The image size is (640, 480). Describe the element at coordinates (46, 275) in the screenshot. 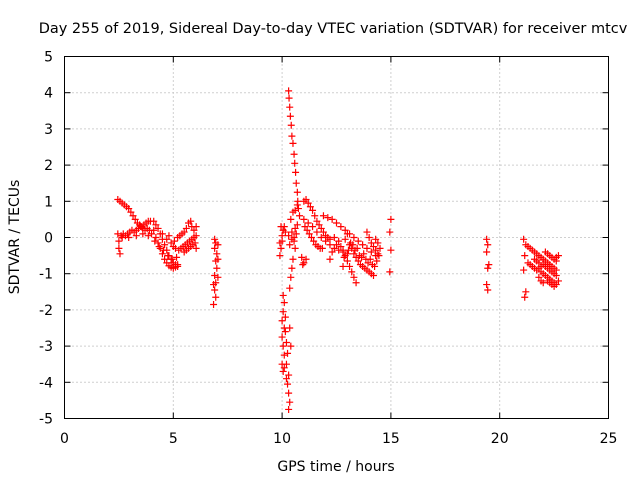

I see `y-tick-label: -1` at that location.